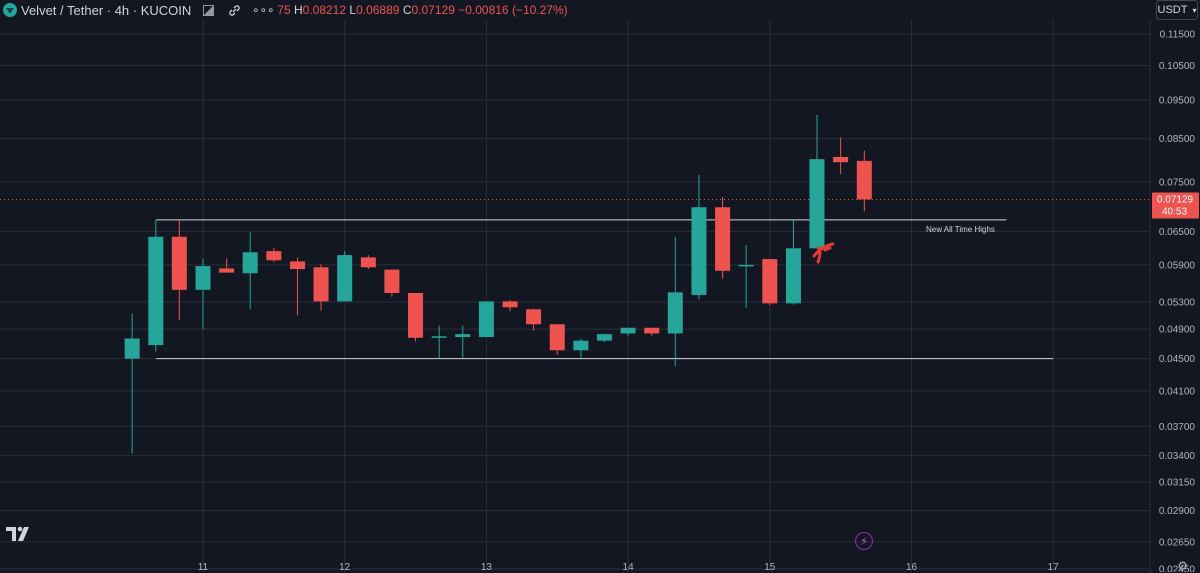 The height and width of the screenshot is (573, 1200). I want to click on low-value: 0.06889, so click(378, 10).